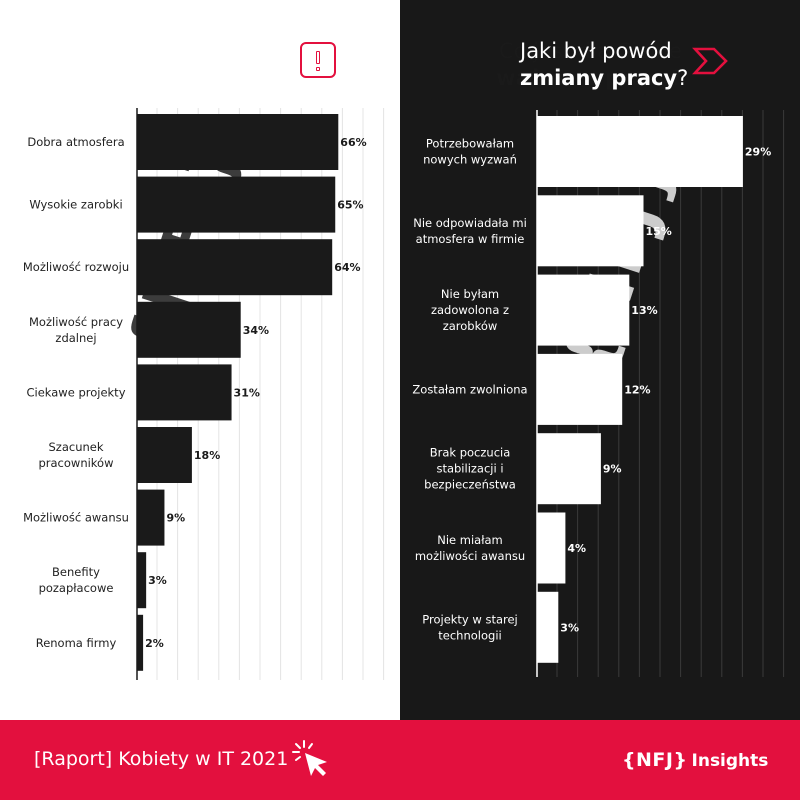  Describe the element at coordinates (207, 455) in the screenshot. I see `left-value-label: 18%` at that location.